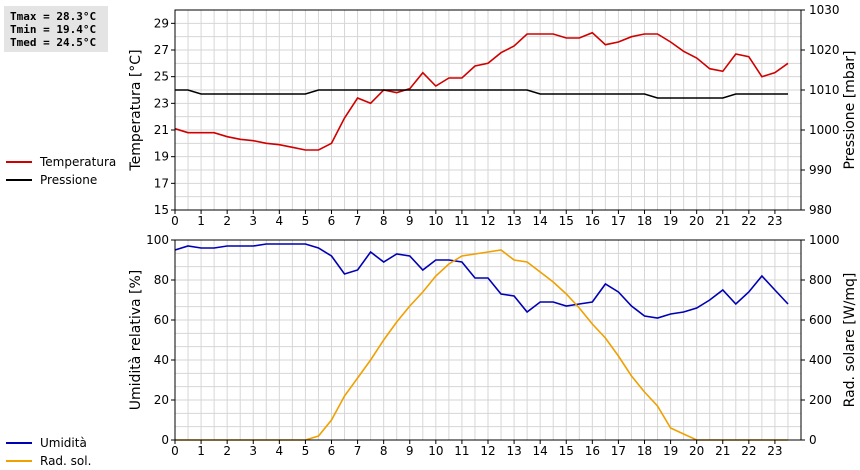  What do you see at coordinates (136, 110) in the screenshot?
I see `y-axis-label-left: Temperatura [°C]` at bounding box center [136, 110].